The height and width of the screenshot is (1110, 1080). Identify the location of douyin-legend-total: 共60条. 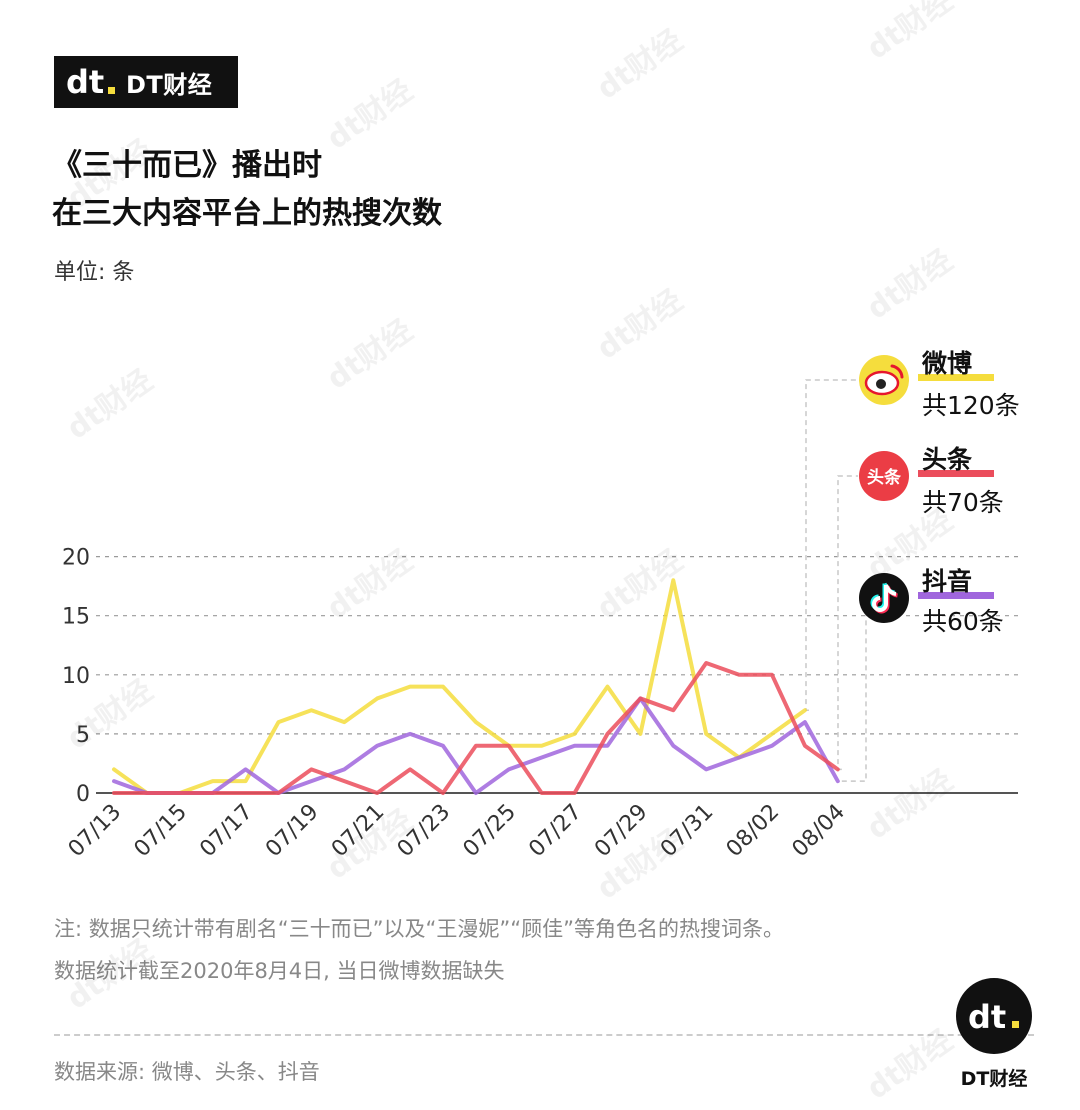
(963, 621).